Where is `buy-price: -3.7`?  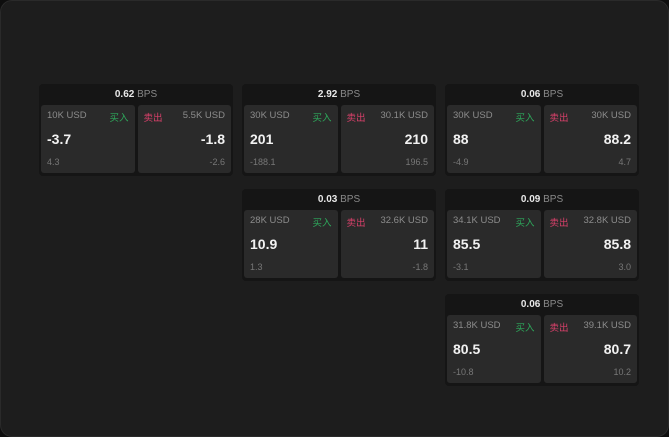 buy-price: -3.7 is located at coordinates (59, 139).